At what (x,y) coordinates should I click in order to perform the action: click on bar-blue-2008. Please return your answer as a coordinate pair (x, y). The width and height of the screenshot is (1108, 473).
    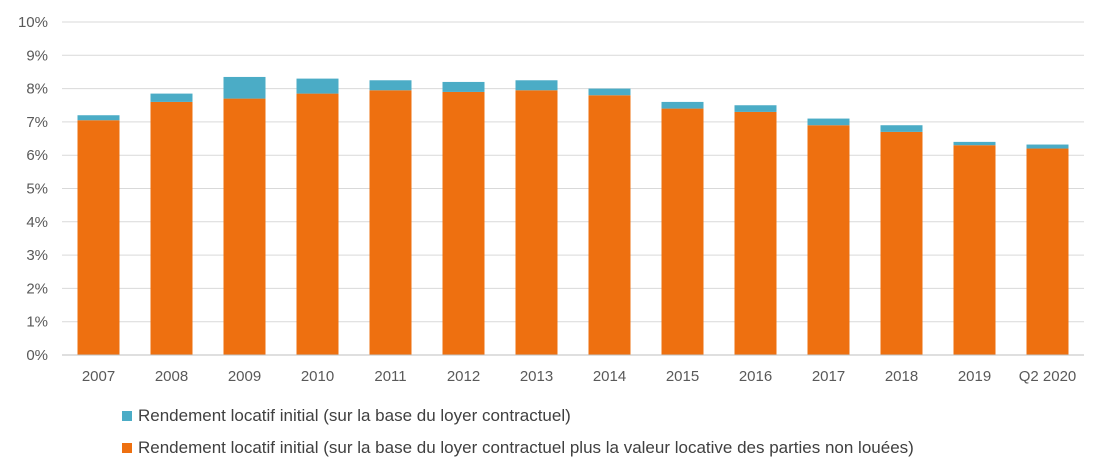
    Looking at the image, I should click on (171, 97).